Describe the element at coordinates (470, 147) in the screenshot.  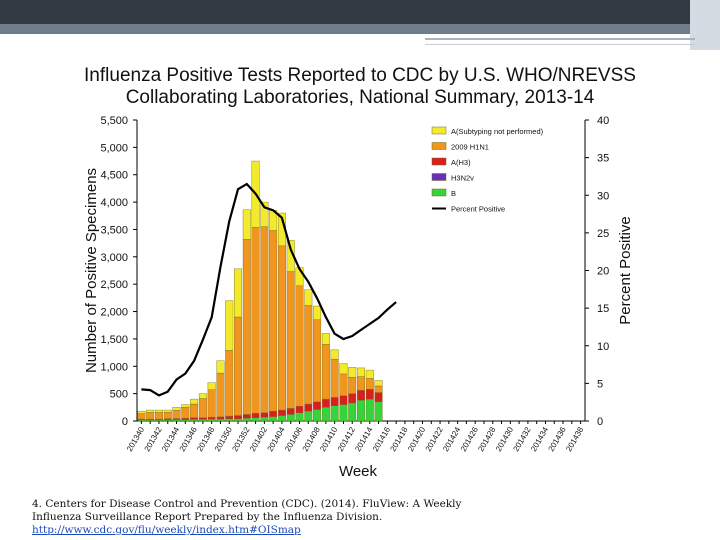
I see `legend-label: 2009 H1N1` at that location.